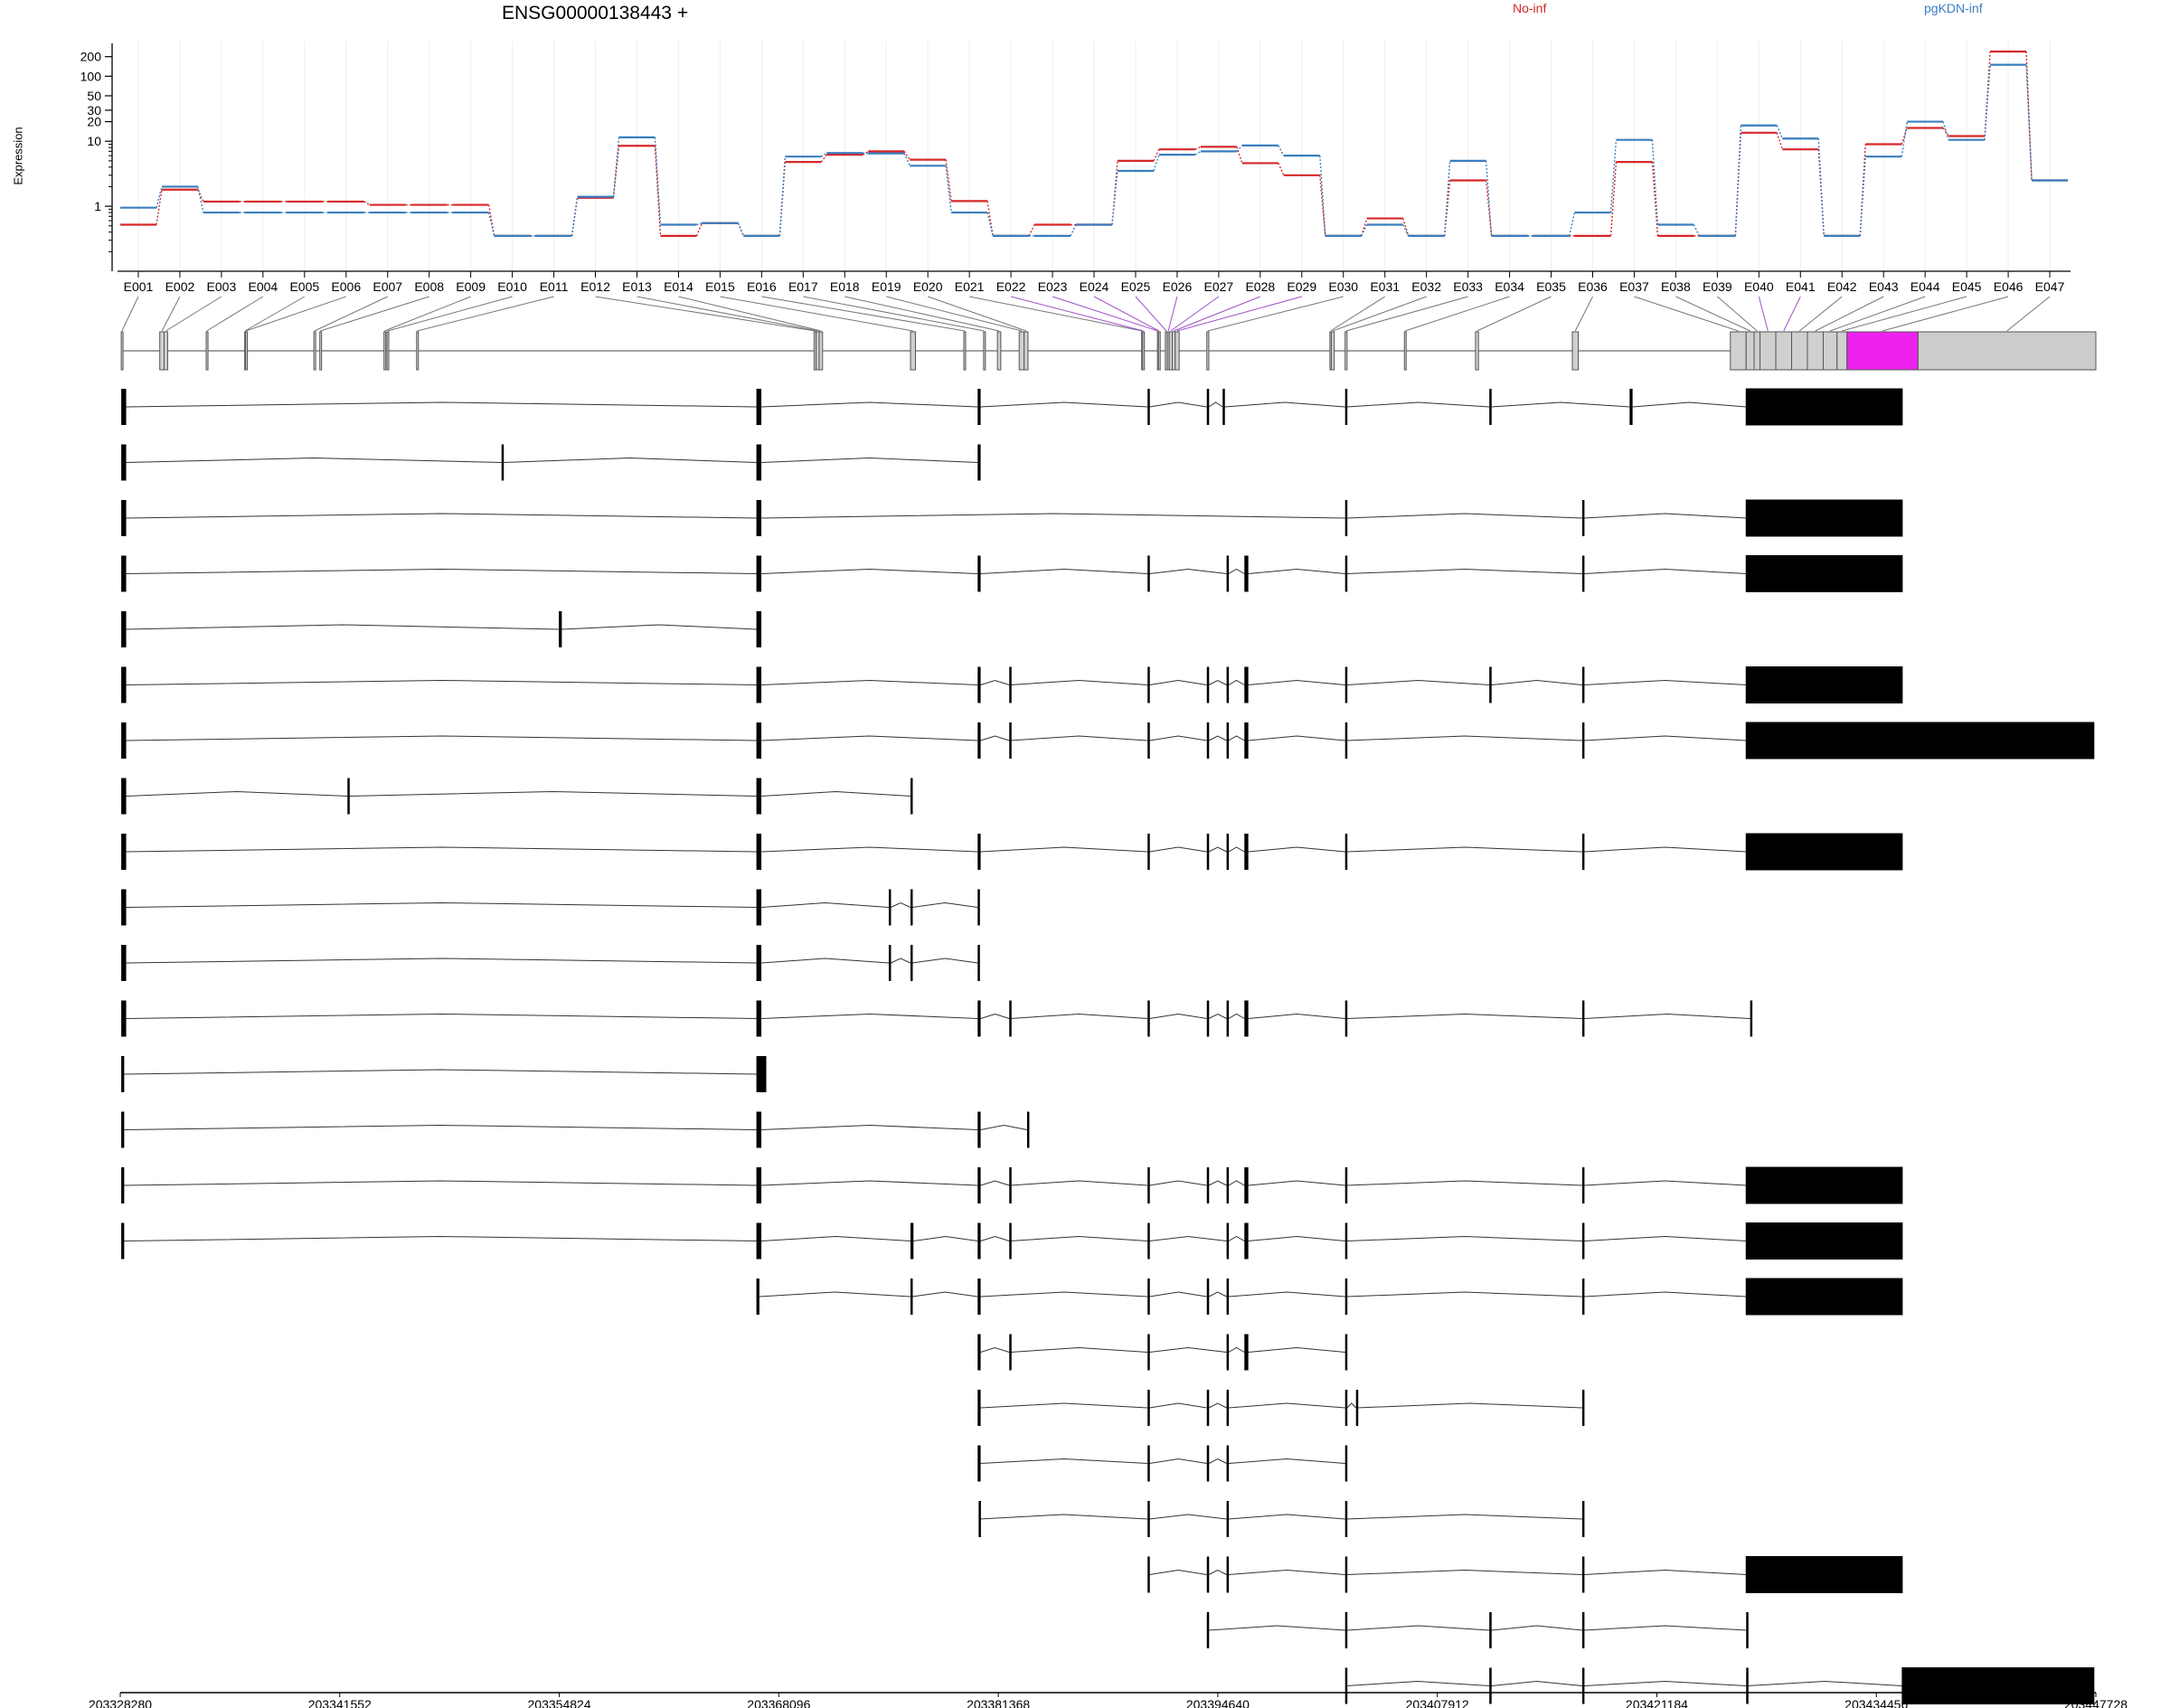  I want to click on x-tick-label: E032, so click(1426, 286).